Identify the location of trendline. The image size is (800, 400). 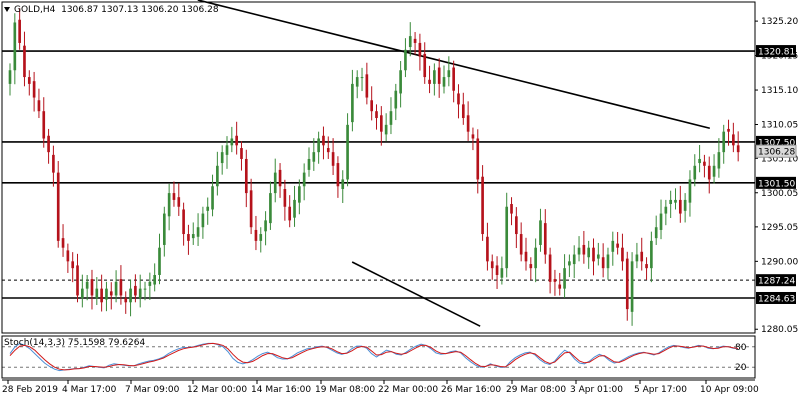
(416, 294).